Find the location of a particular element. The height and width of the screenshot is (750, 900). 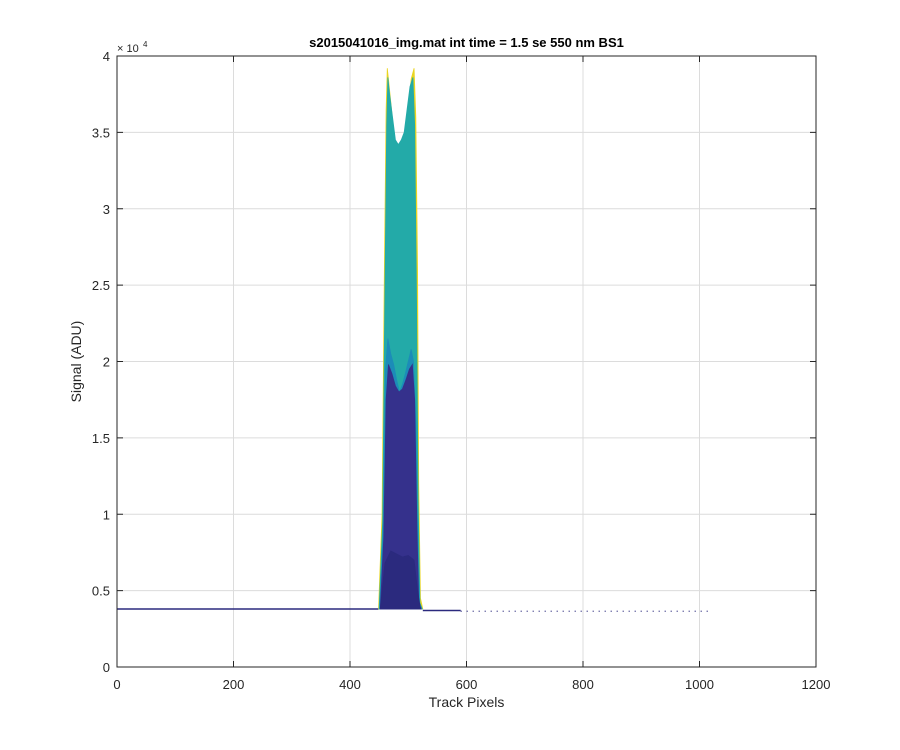

x-tick-label: 1000 is located at coordinates (699, 684).